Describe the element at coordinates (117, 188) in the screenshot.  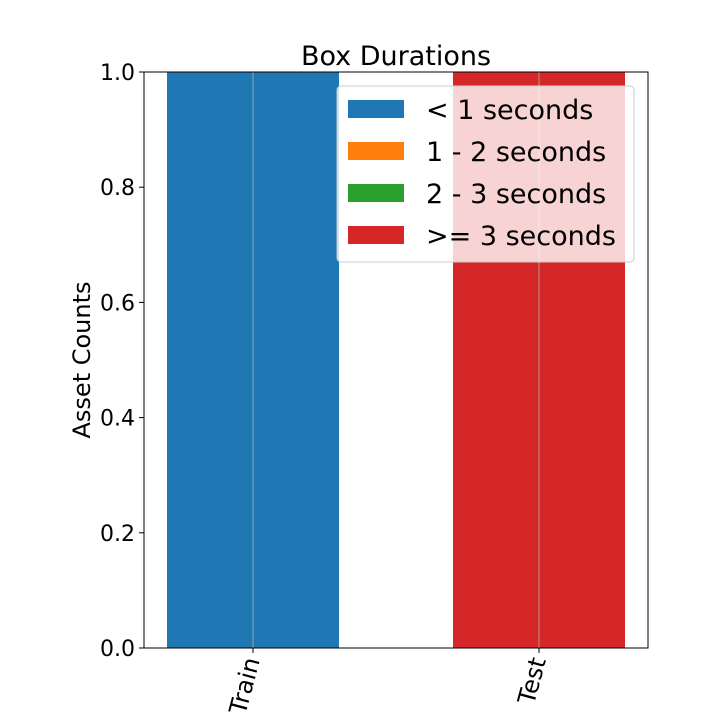
I see `y-tick-label: 0.8` at that location.